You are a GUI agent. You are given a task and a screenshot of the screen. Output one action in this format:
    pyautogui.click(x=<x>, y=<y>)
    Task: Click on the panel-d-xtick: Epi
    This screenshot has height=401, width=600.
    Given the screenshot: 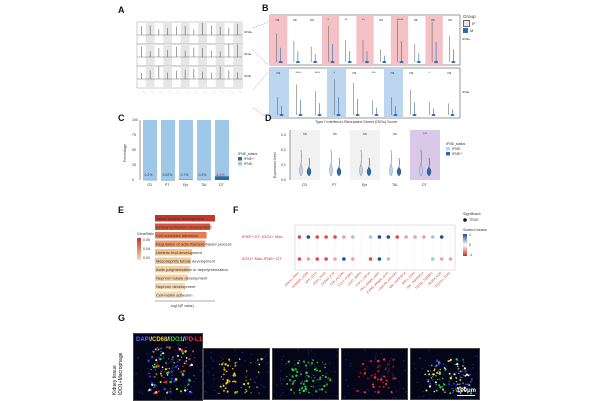 What is the action you would take?
    pyautogui.click(x=364, y=185)
    